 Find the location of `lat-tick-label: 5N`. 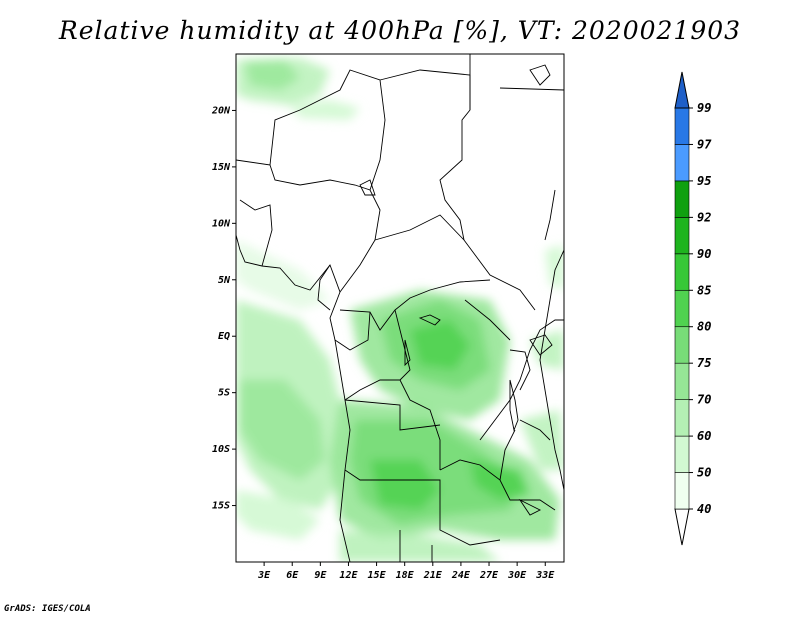

lat-tick-label: 5N is located at coordinates (224, 280).